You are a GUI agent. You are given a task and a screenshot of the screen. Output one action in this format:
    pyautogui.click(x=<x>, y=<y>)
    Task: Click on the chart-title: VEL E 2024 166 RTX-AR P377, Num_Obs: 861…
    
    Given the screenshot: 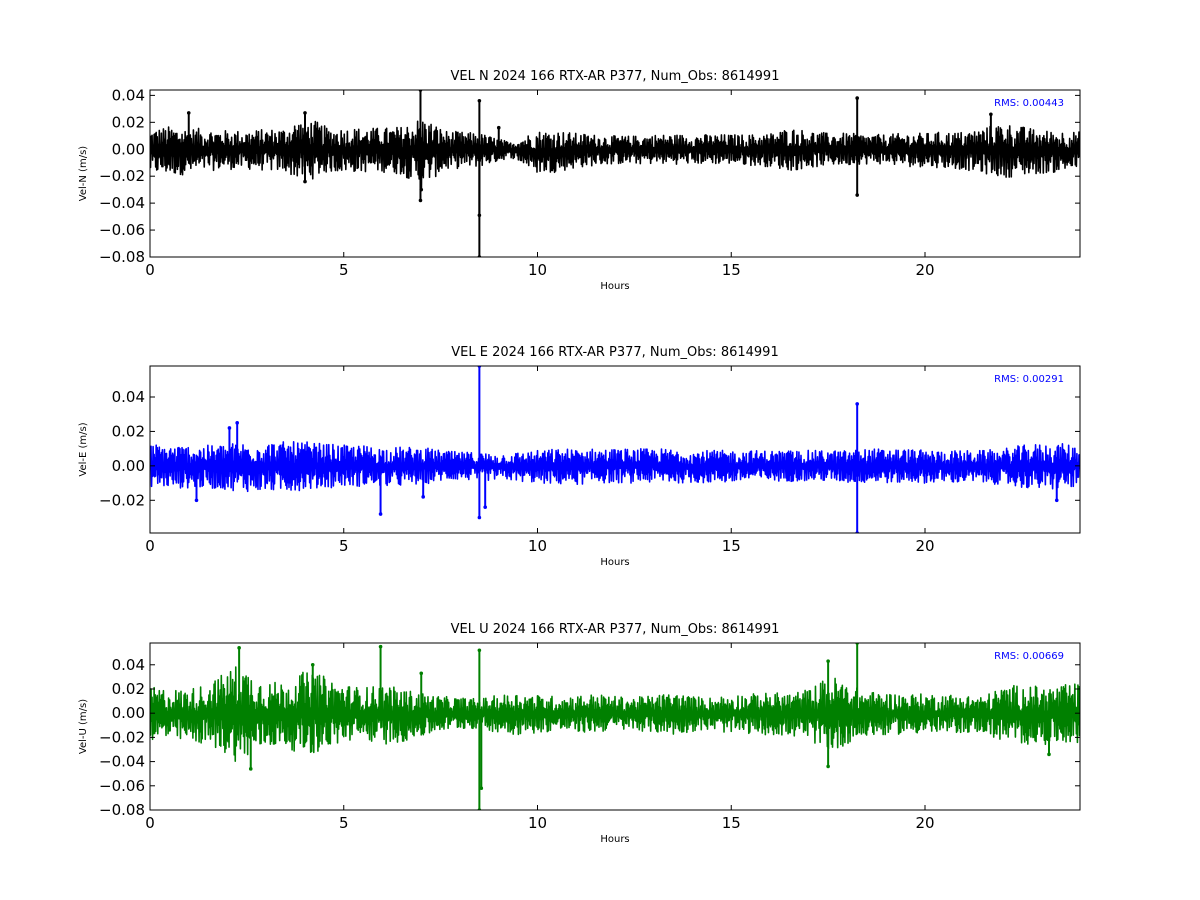 What is the action you would take?
    pyautogui.click(x=614, y=352)
    